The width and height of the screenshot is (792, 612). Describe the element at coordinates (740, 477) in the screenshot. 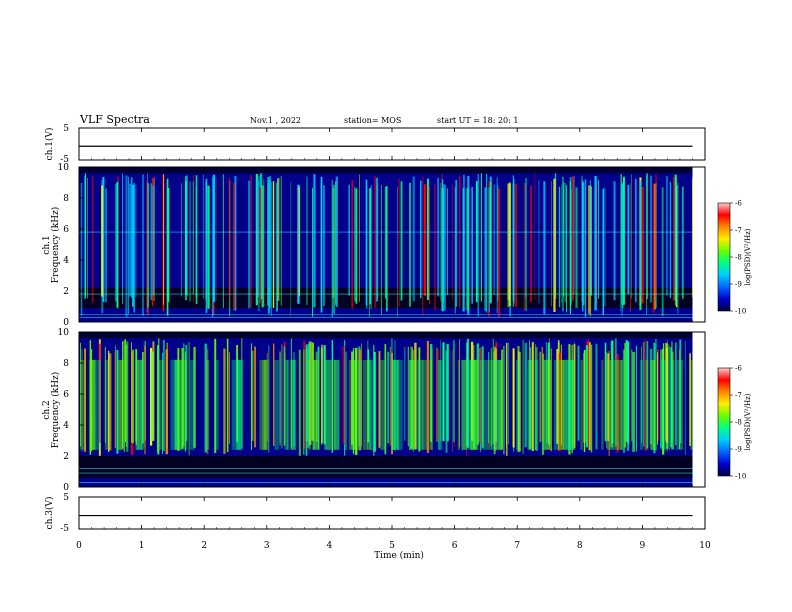

I see `colorbar-tick-label: -10` at that location.